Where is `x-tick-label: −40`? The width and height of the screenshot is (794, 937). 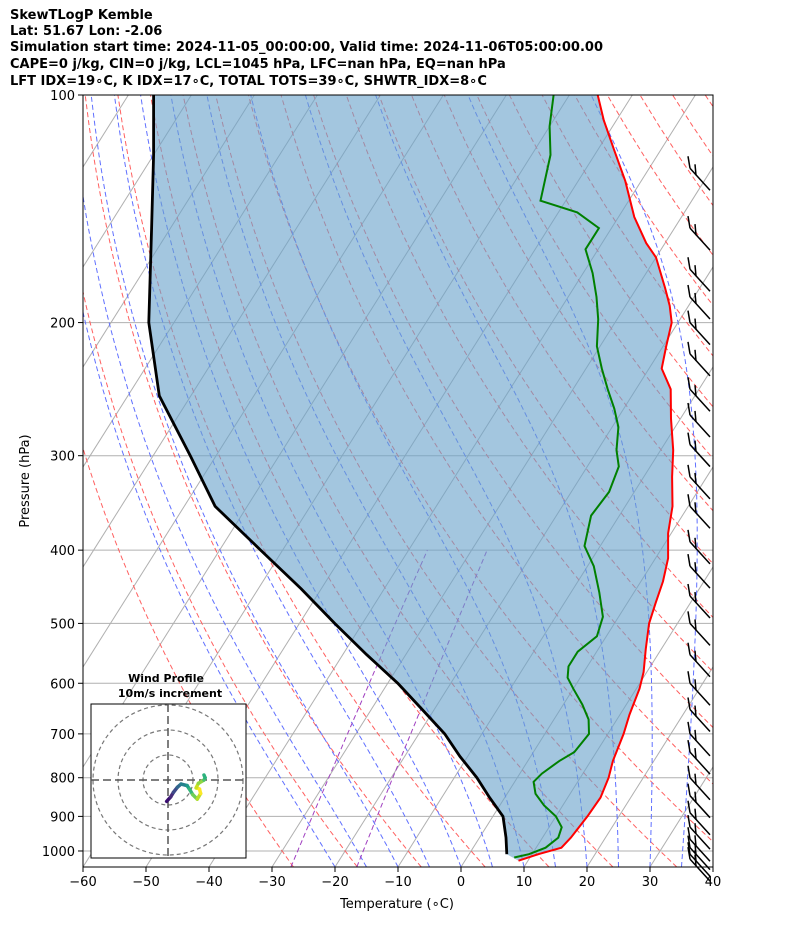
x-tick-label: −40 is located at coordinates (208, 882).